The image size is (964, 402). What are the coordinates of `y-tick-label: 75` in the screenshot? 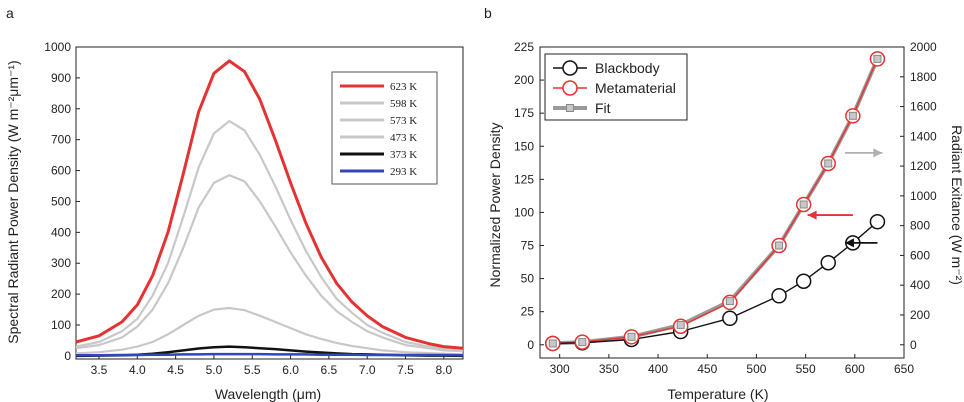 It's located at (528, 246).